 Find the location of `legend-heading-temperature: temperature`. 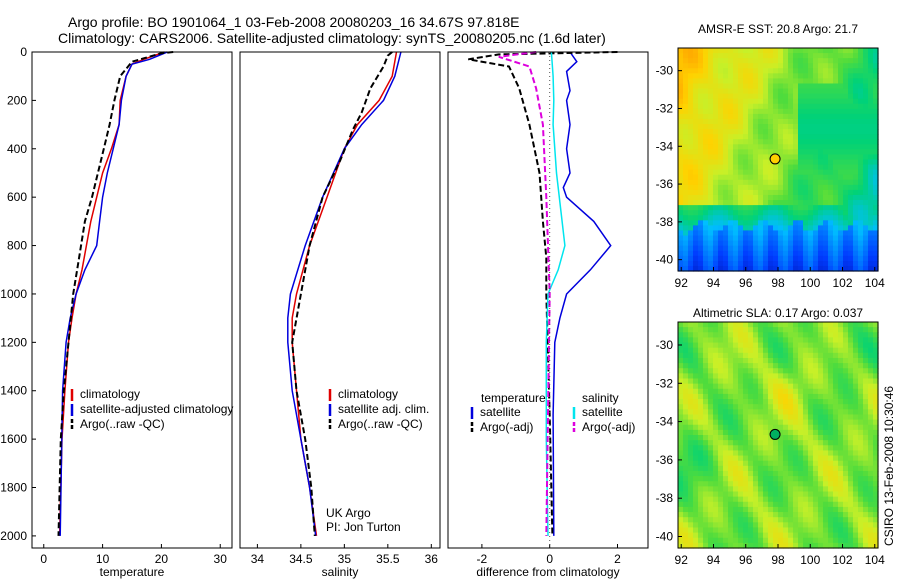

legend-heading-temperature: temperature is located at coordinates (513, 398).